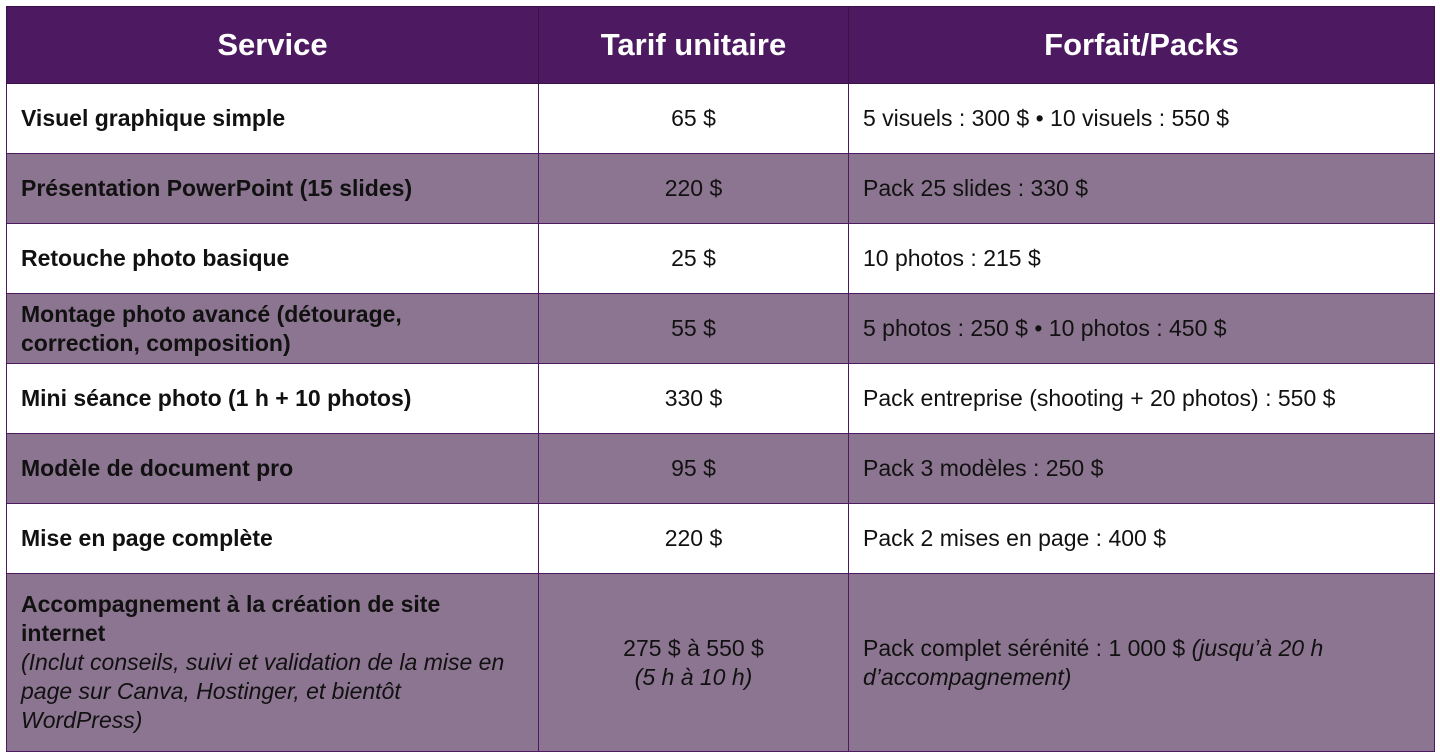  Describe the element at coordinates (272, 188) in the screenshot. I see `service-cell: Présentation PowerPoint (15 slides)` at that location.